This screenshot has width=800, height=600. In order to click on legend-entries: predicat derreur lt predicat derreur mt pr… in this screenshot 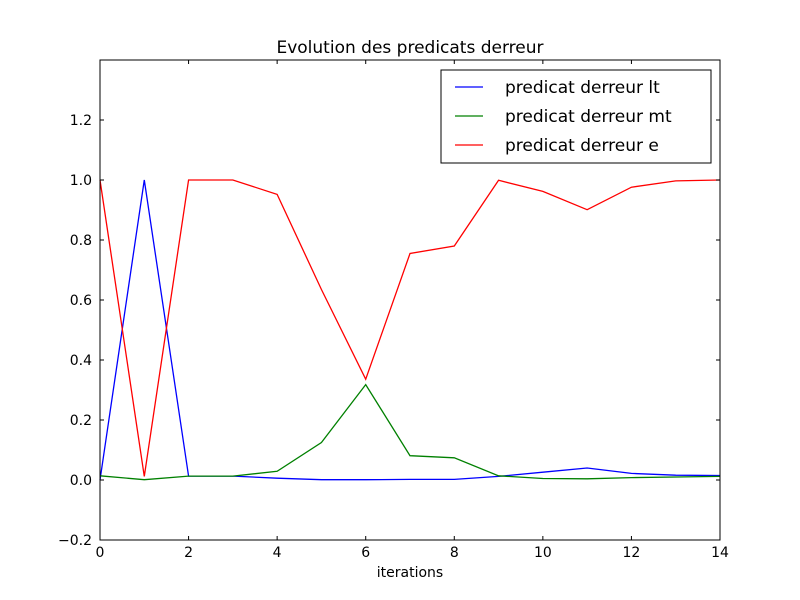, I will do `click(563, 117)`.